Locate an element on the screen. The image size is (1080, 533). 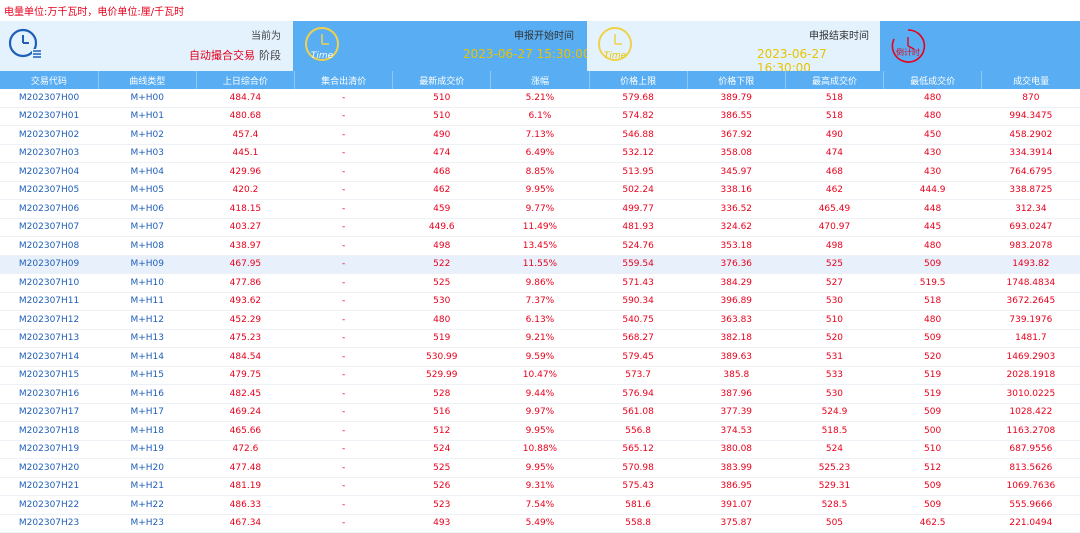
cell-curve: M+H06 is located at coordinates (147, 209).